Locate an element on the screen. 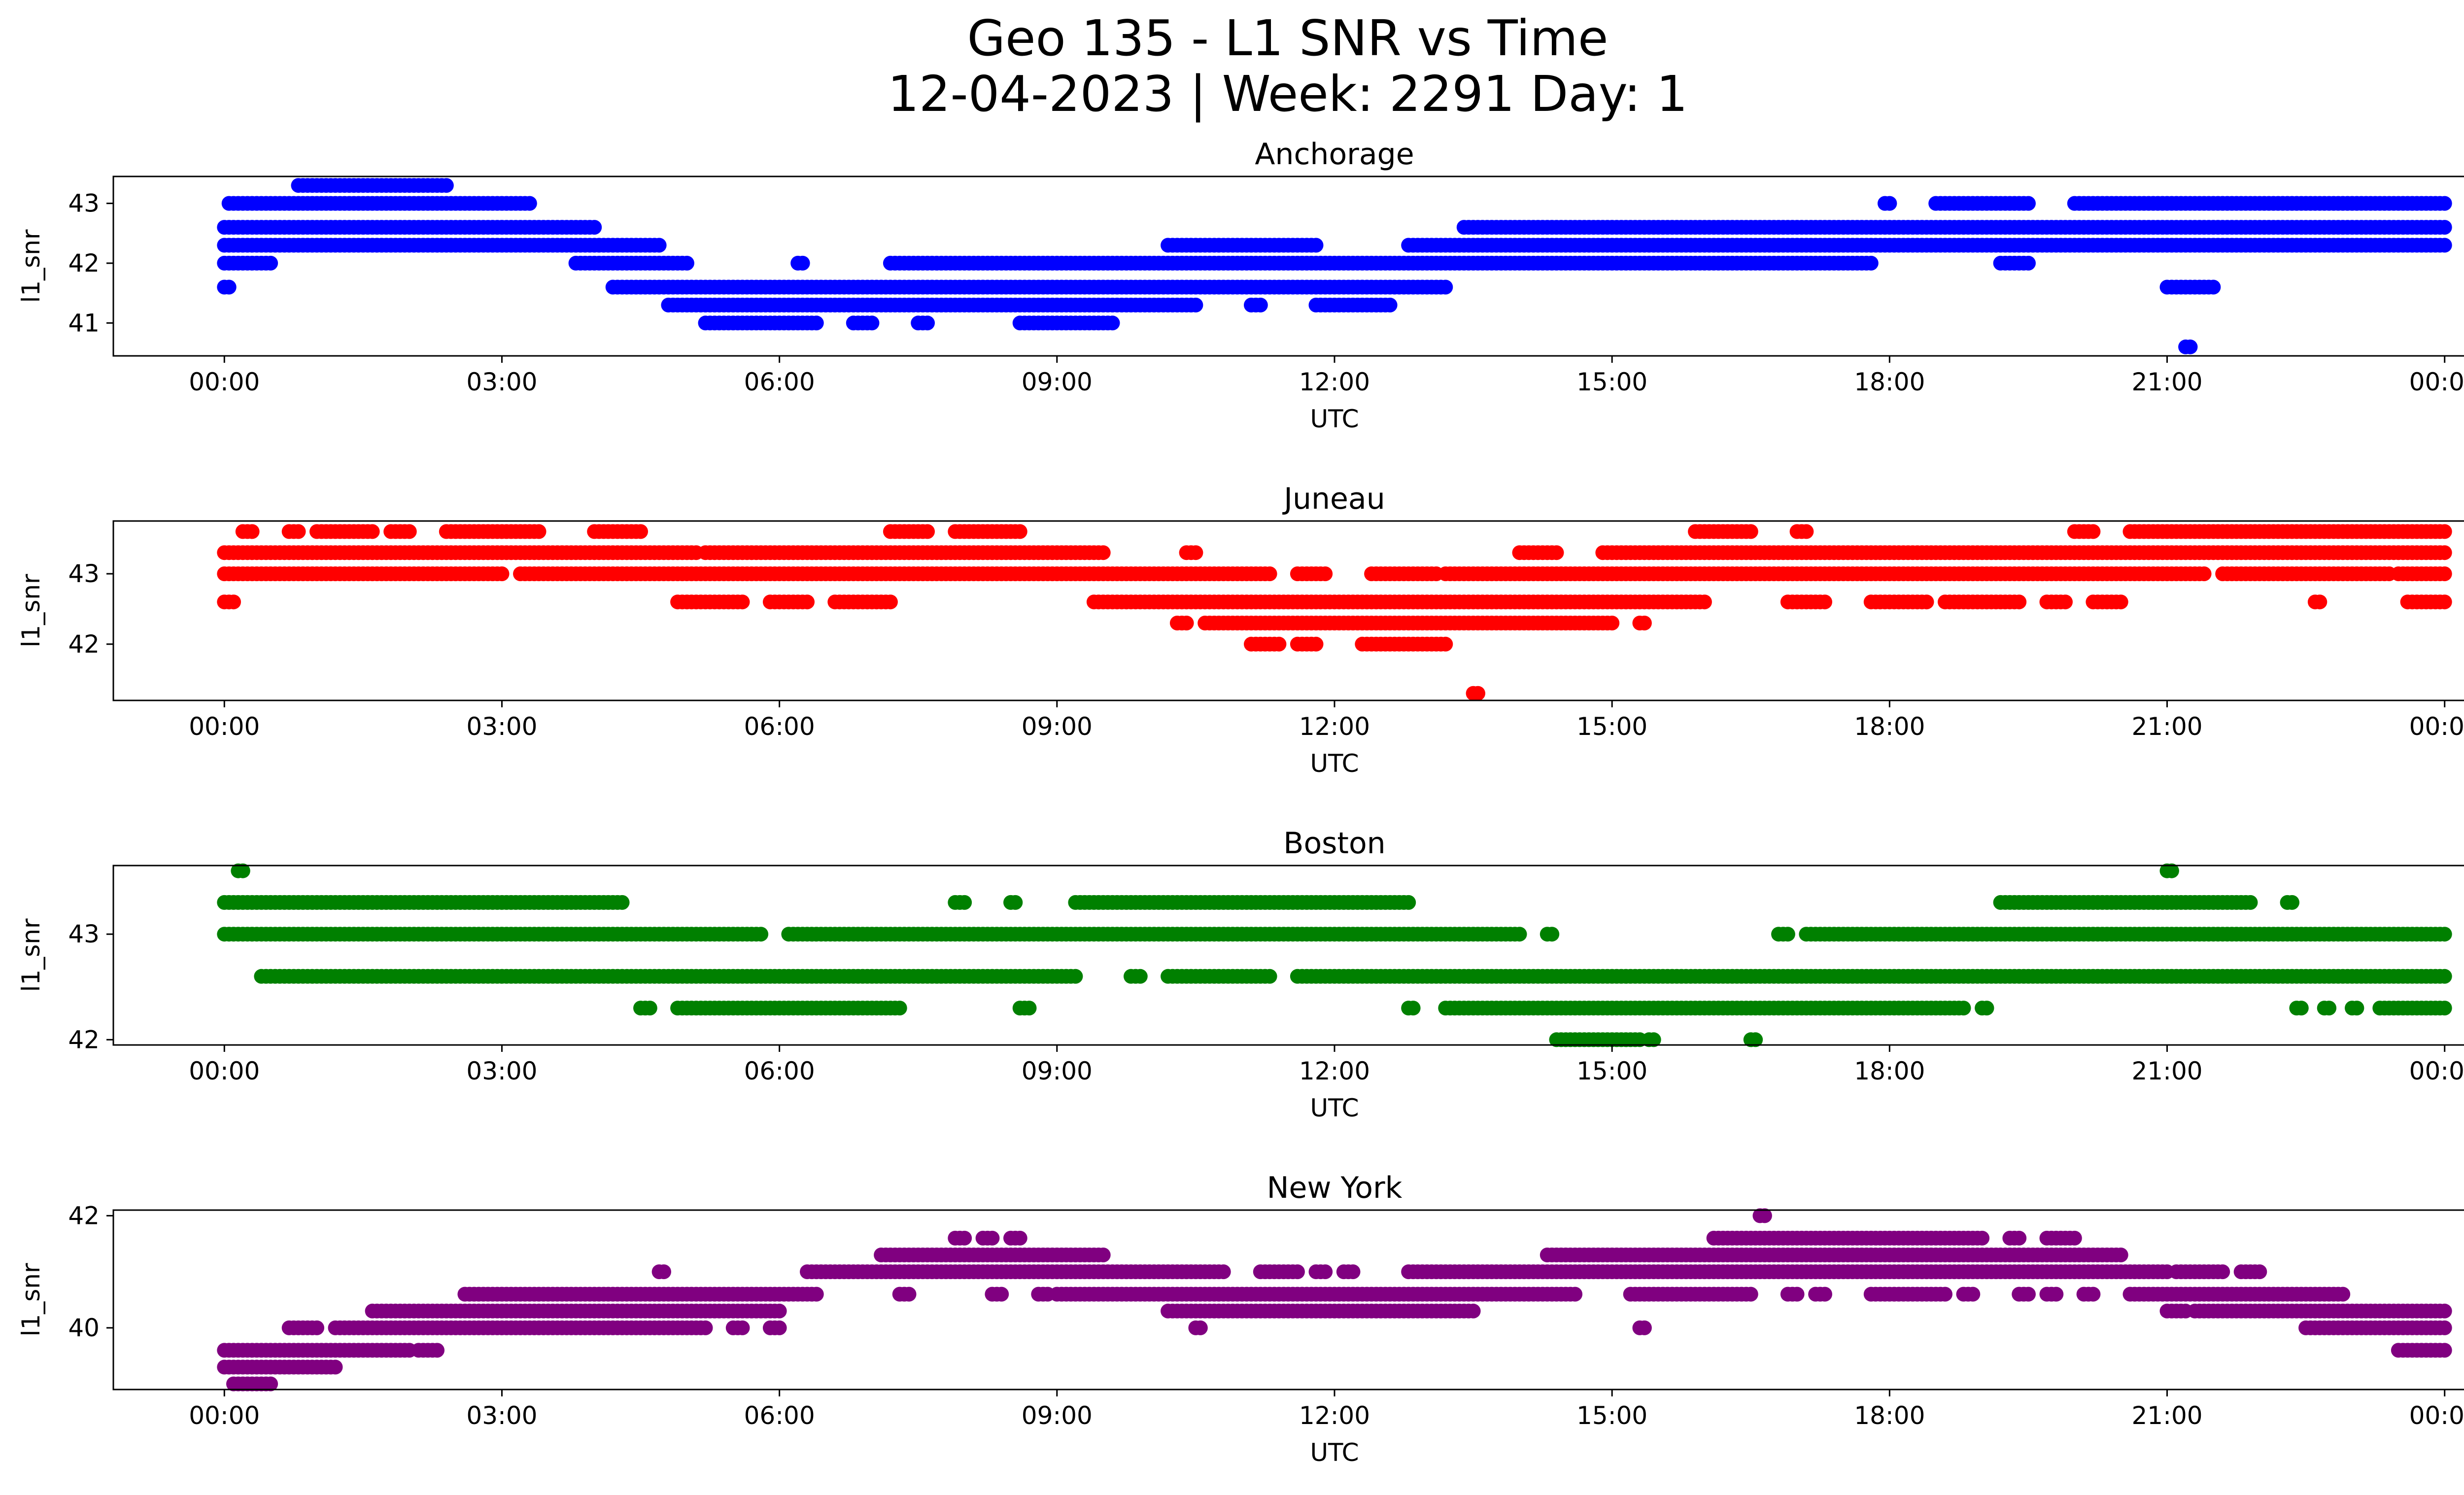  x-tick-label: 15:00 is located at coordinates (1611, 1071).